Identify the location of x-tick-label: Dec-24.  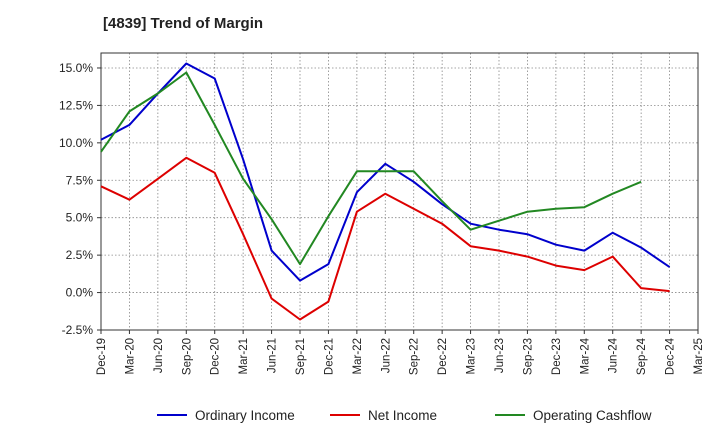
(671, 356).